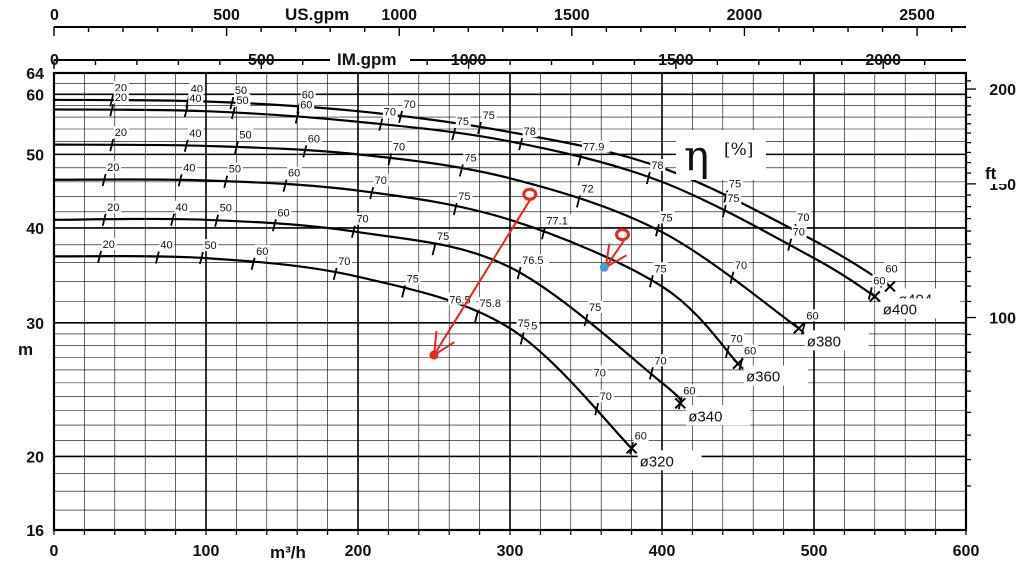 Image resolution: width=1024 pixels, height=568 pixels. I want to click on x-tick-label: 300, so click(510, 551).